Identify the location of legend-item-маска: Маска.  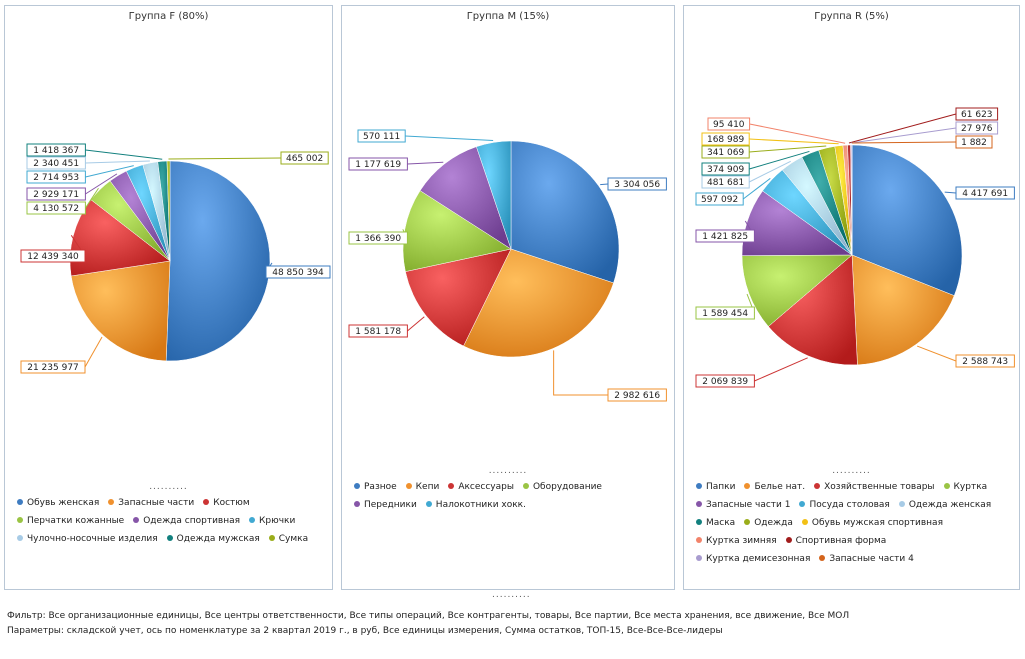
(715, 523).